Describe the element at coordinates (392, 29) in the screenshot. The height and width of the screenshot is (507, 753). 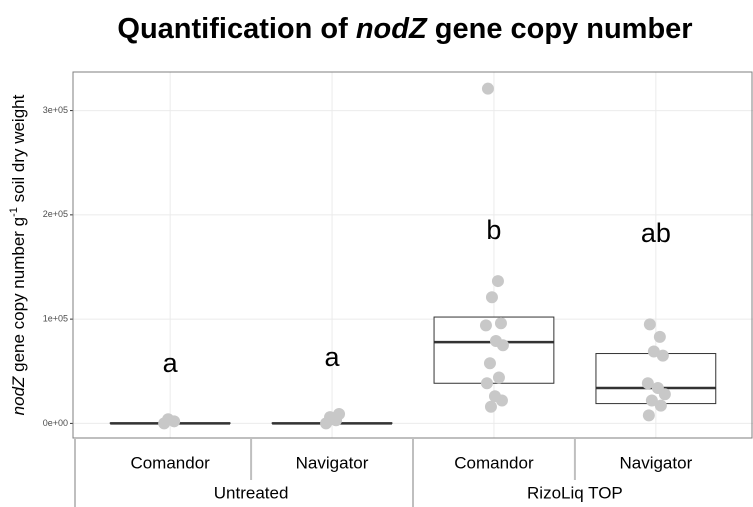
I see `title-part: nodZ` at that location.